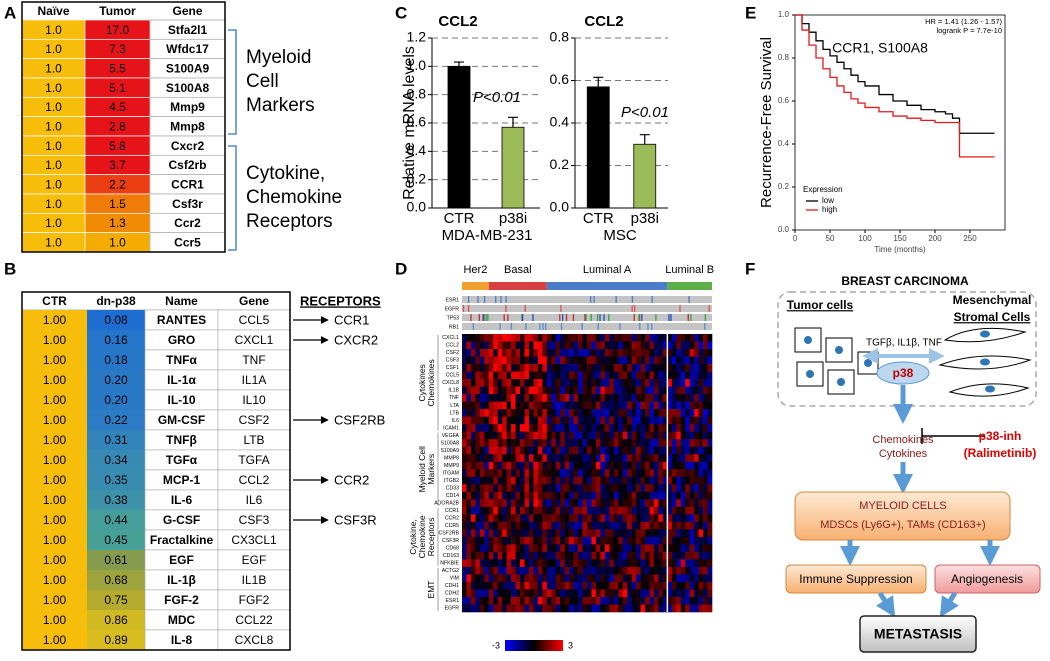 The width and height of the screenshot is (1050, 661). What do you see at coordinates (181, 520) in the screenshot?
I see `cytokine-name: G-CSF` at bounding box center [181, 520].